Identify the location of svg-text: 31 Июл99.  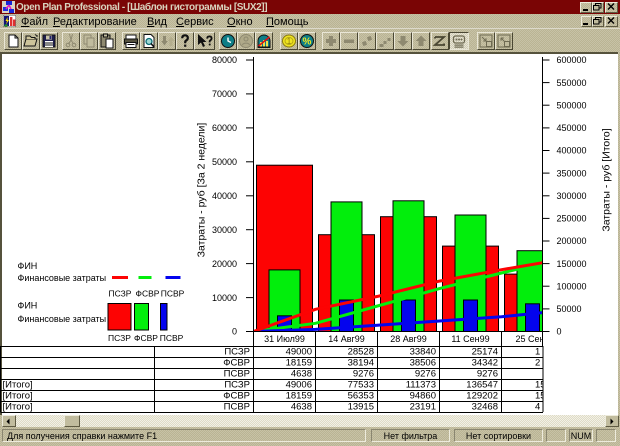
(284, 339).